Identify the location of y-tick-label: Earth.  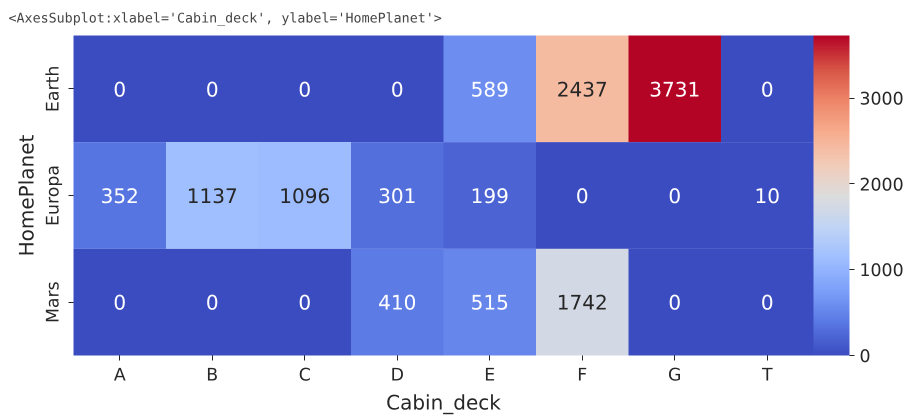
(54, 89).